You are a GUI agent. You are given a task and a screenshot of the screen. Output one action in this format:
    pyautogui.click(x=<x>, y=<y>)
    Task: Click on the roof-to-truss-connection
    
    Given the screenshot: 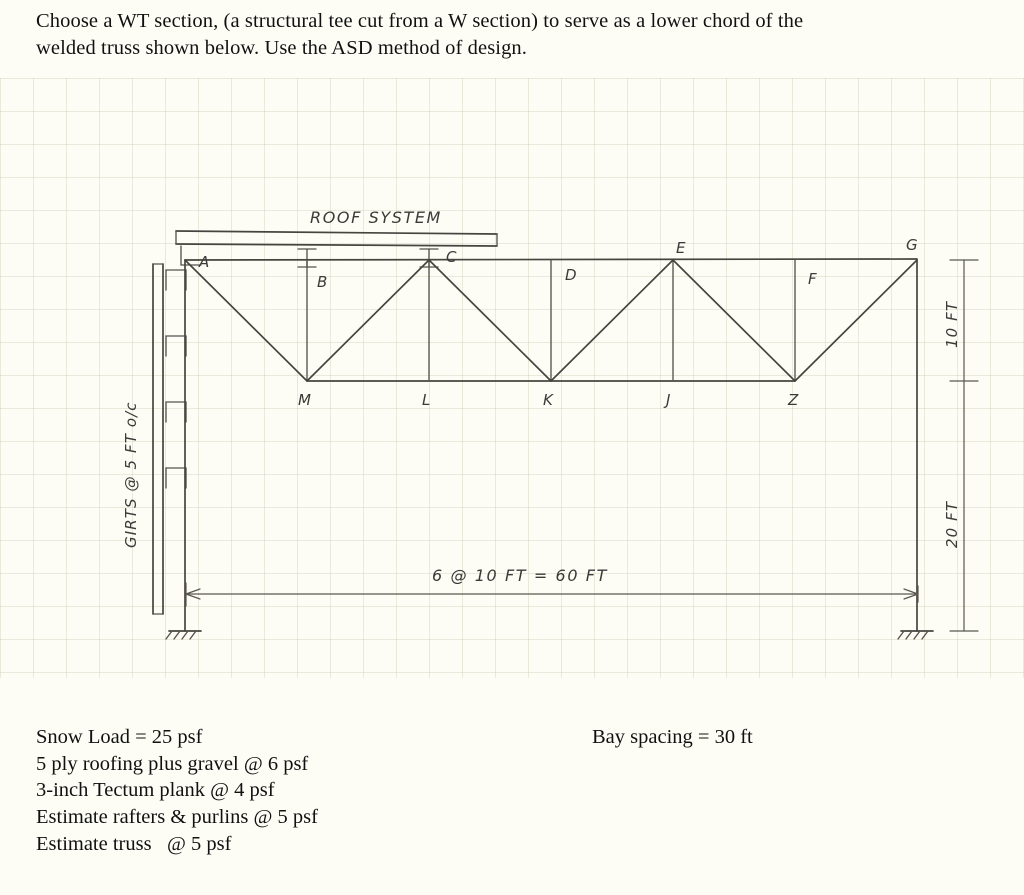 What is the action you would take?
    pyautogui.click(x=191, y=255)
    